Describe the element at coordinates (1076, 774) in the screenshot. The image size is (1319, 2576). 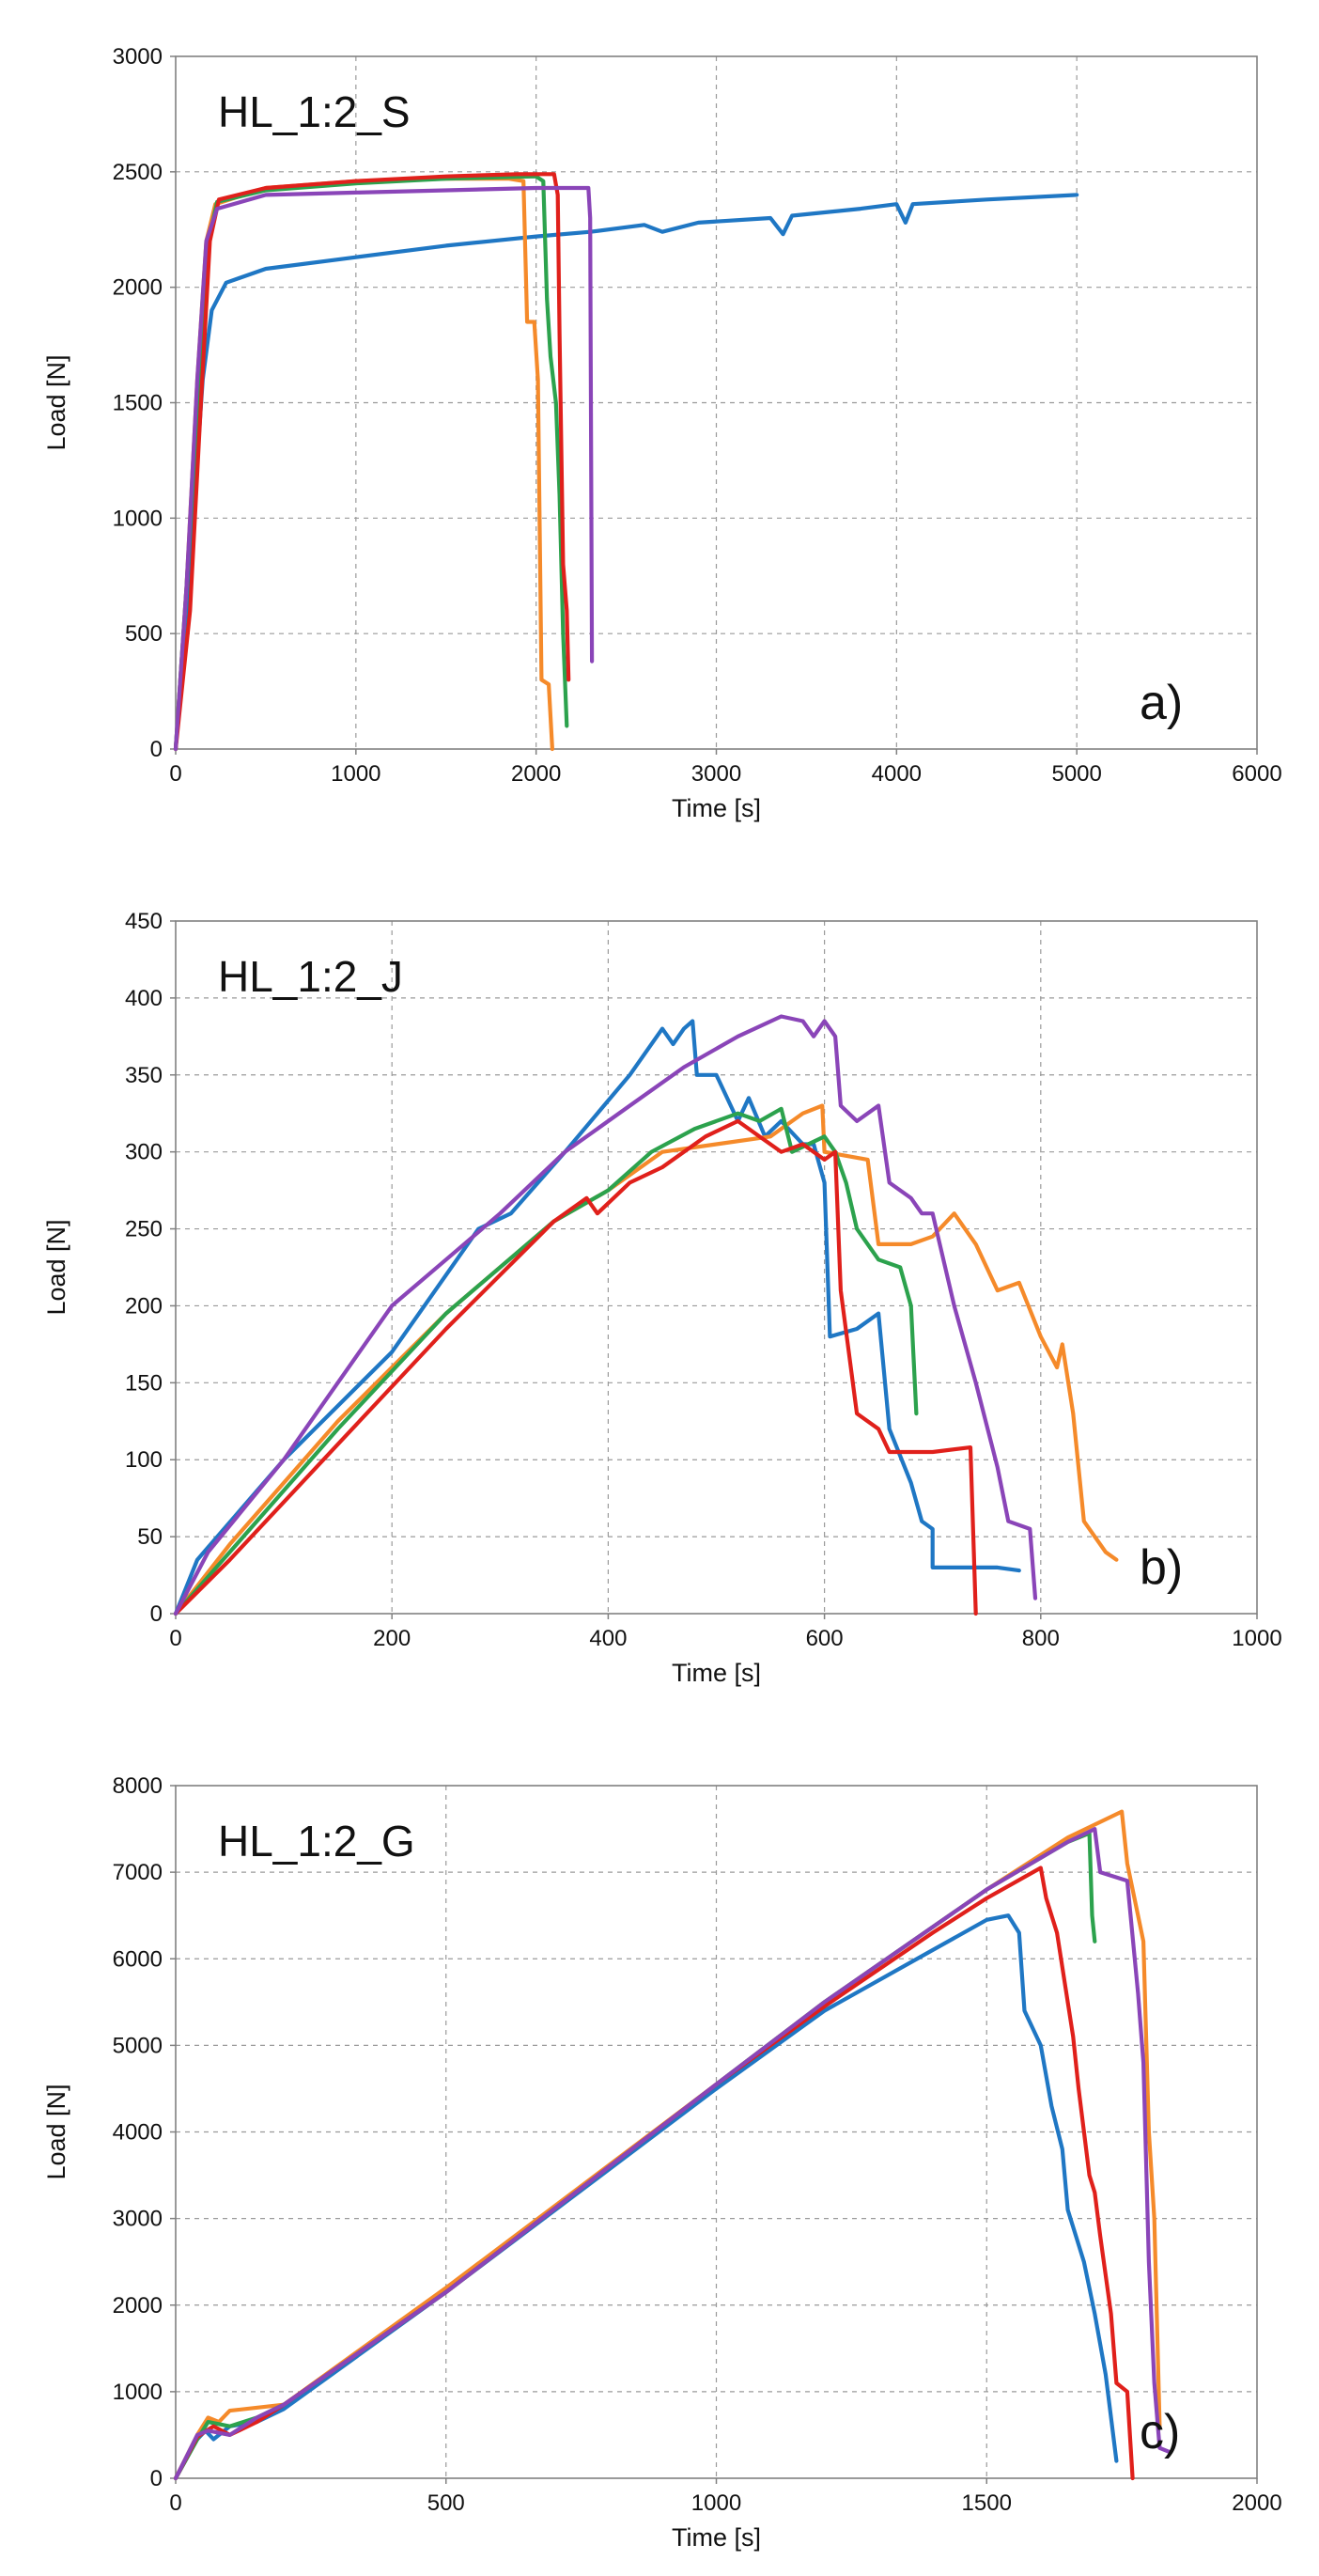
I see `x-tick-label: 5000` at that location.